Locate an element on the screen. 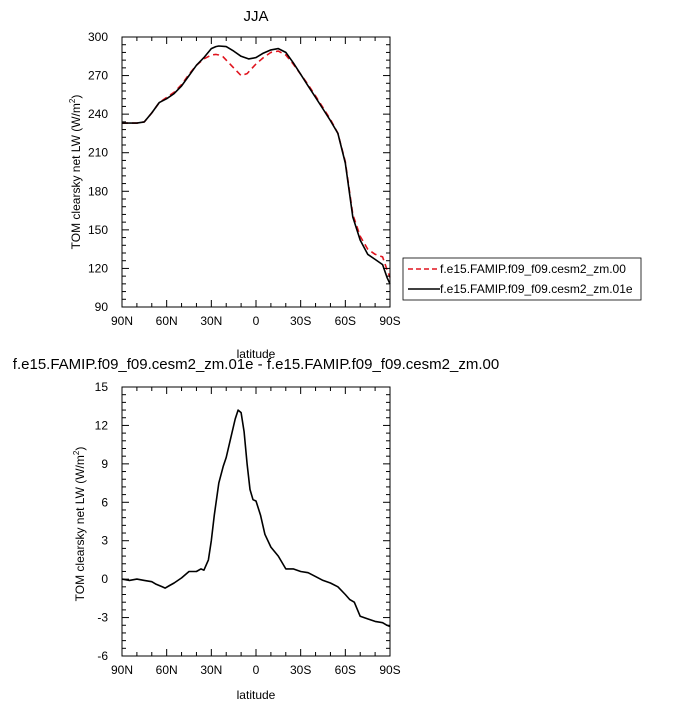  top-y-tick-label: 120 is located at coordinates (98, 268).